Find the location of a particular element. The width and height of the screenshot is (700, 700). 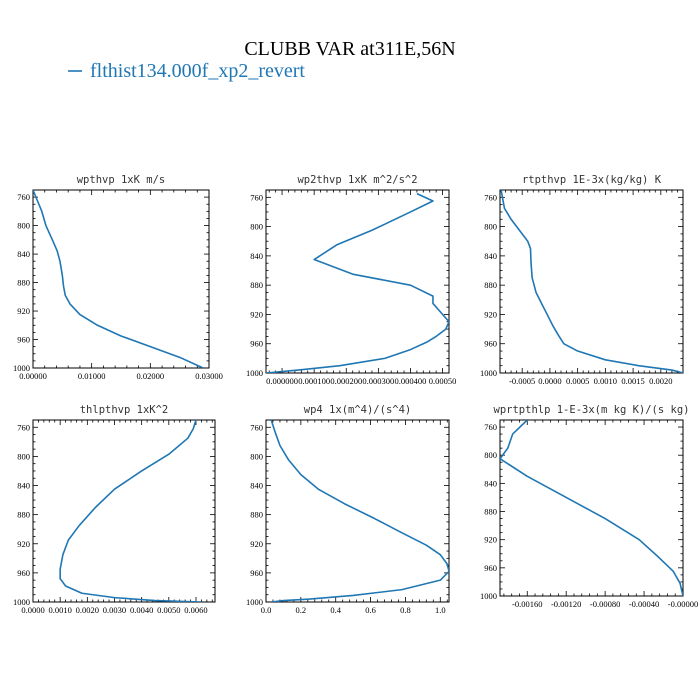

x-tick-label: 0.00050 is located at coordinates (443, 381).